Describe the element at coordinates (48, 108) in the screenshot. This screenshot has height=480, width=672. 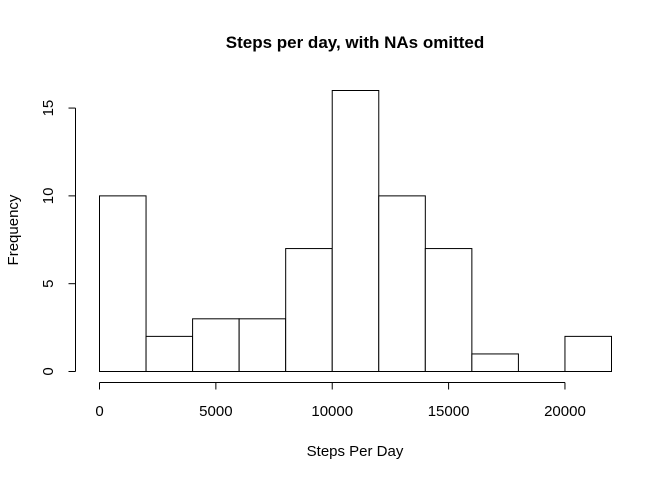
I see `y-tick-label: 15` at that location.